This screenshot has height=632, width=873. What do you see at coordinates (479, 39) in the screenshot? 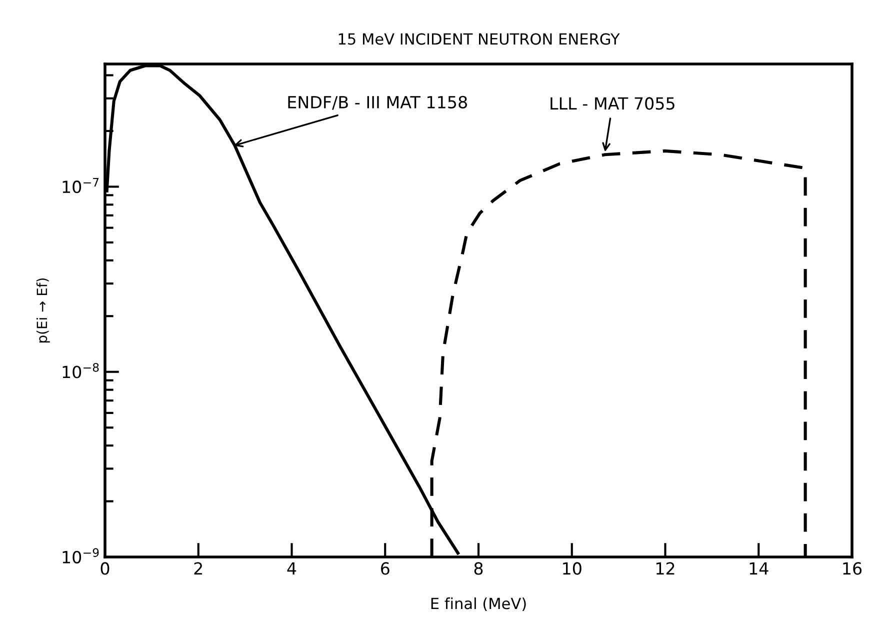
I see `chart-title: 15 MeV INCIDENT NEUTRON ENERGY` at bounding box center [479, 39].